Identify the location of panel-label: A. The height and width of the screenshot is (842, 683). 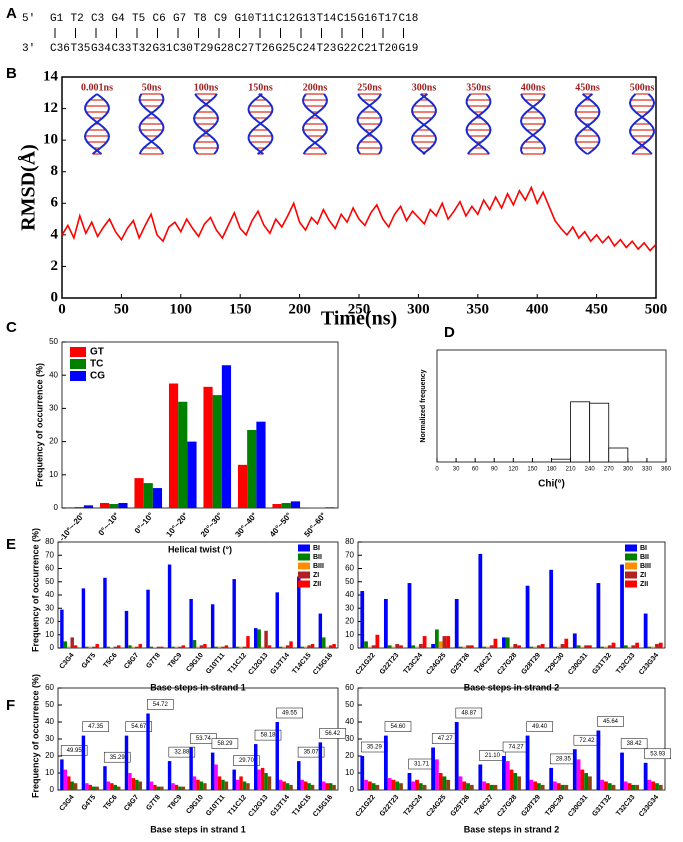
(11, 13).